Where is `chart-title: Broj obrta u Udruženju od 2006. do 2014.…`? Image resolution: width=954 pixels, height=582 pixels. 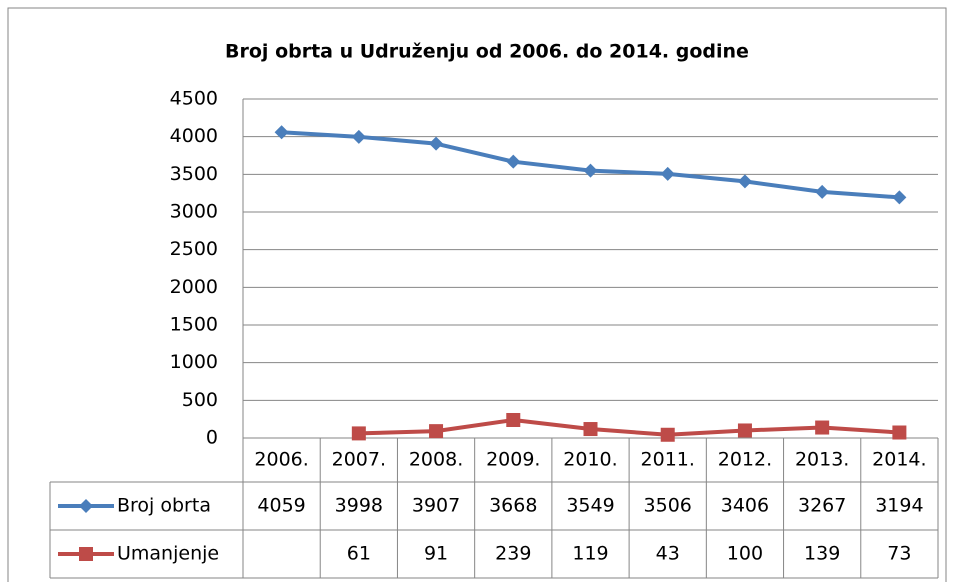 chart-title: Broj obrta u Udruženju od 2006. do 2014.… is located at coordinates (487, 52).